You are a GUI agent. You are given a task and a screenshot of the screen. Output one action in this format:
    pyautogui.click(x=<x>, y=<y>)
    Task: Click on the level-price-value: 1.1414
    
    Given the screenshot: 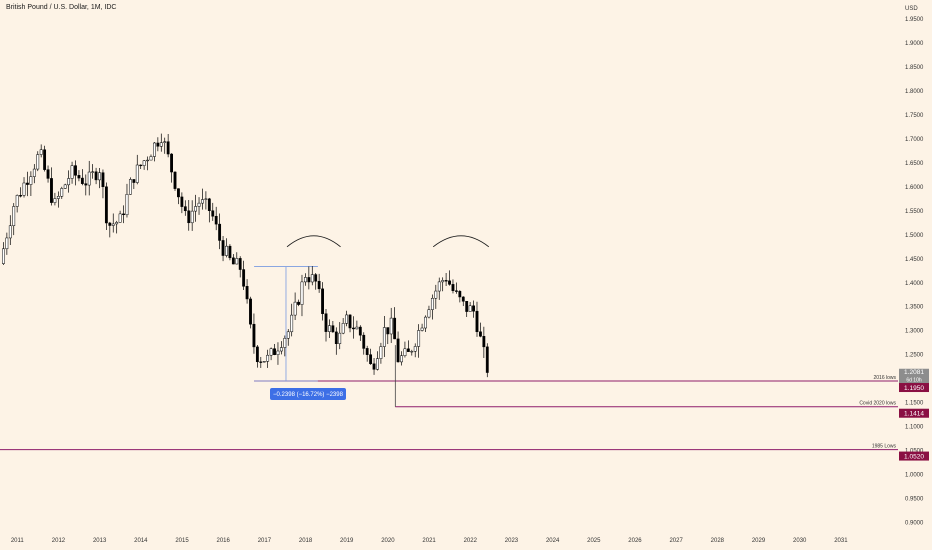 What is the action you would take?
    pyautogui.click(x=914, y=414)
    